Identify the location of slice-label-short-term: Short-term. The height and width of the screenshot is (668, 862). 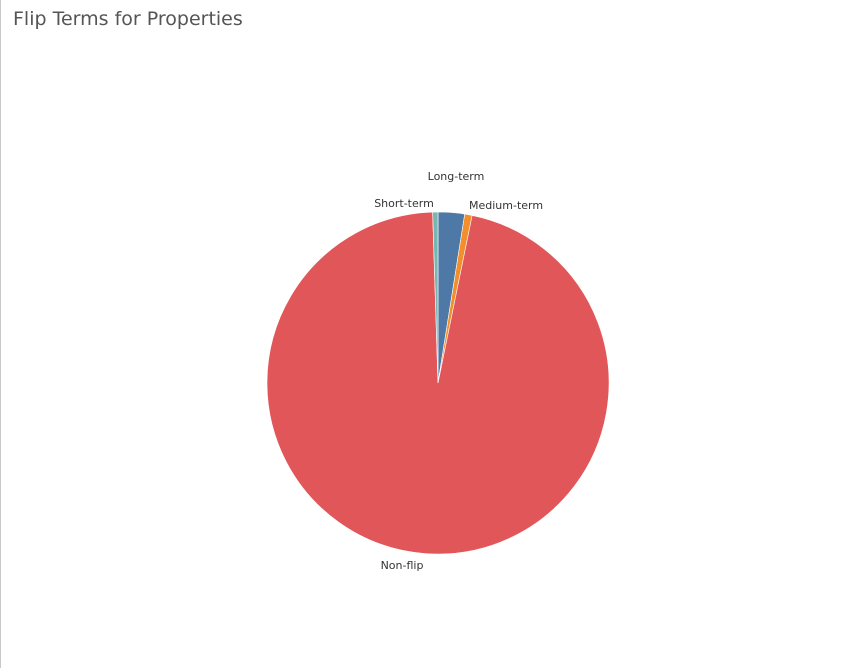
(404, 203).